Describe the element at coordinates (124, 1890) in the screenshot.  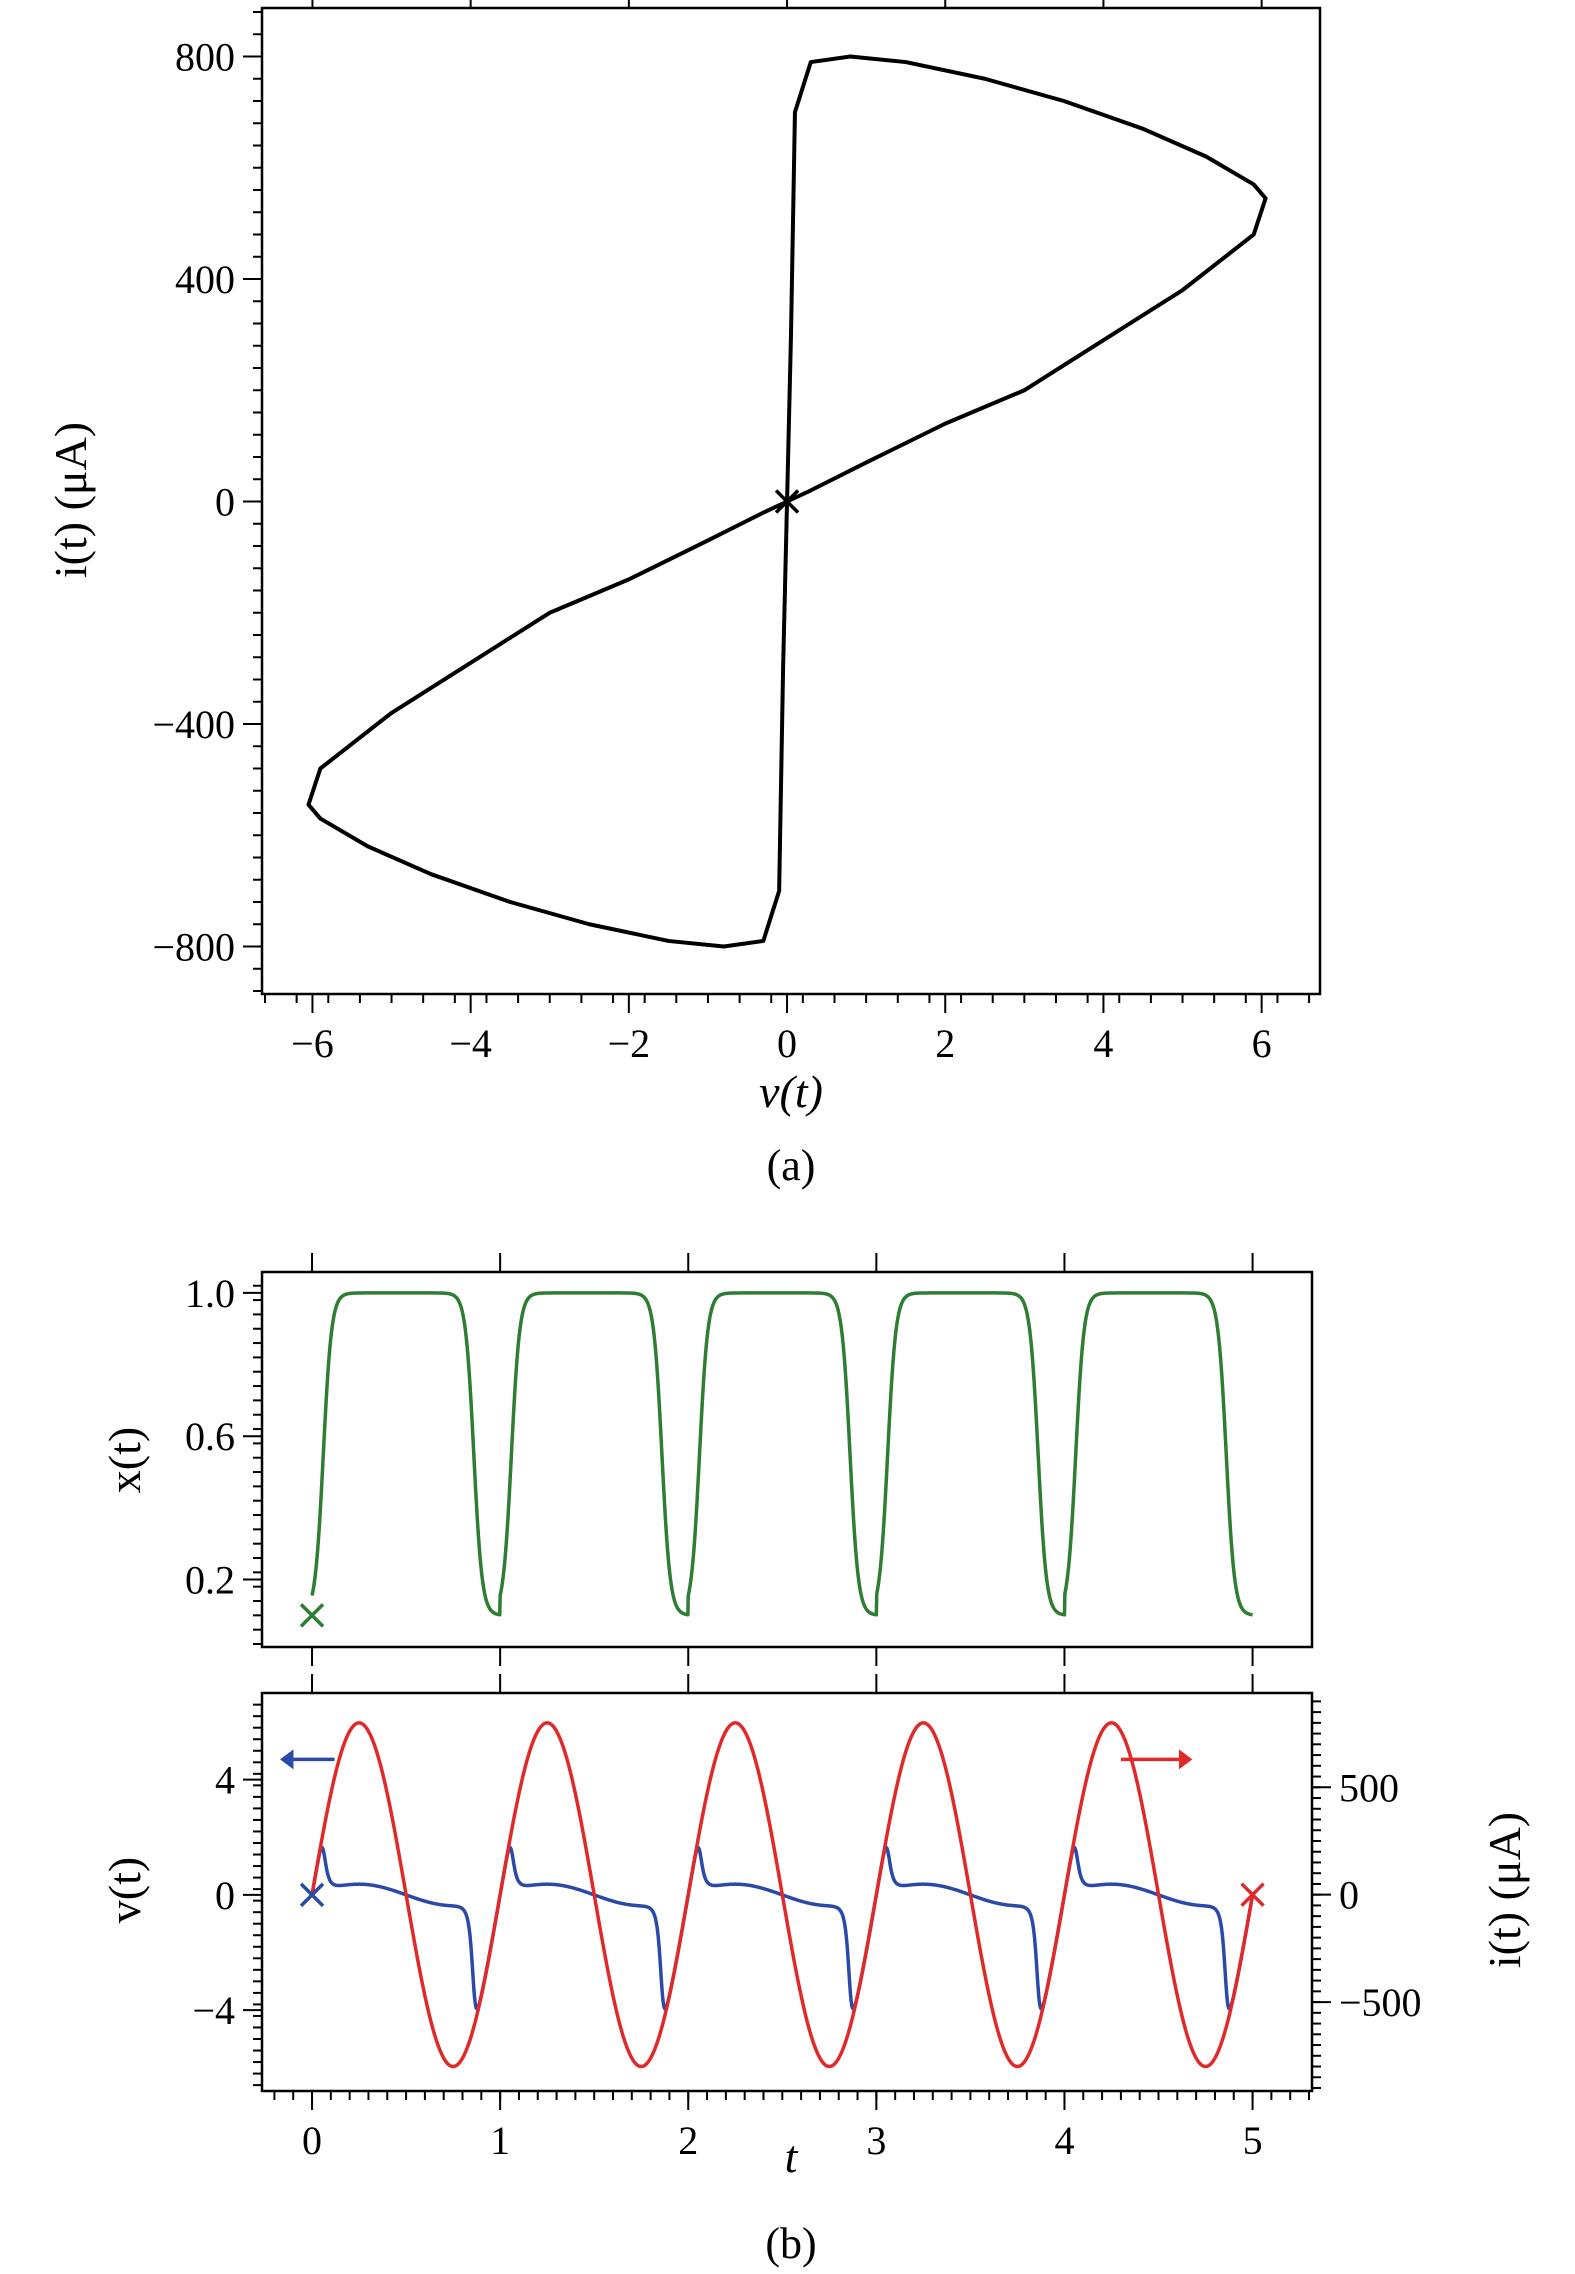
I see `y-axis-label-b-bottom: v(t)` at that location.